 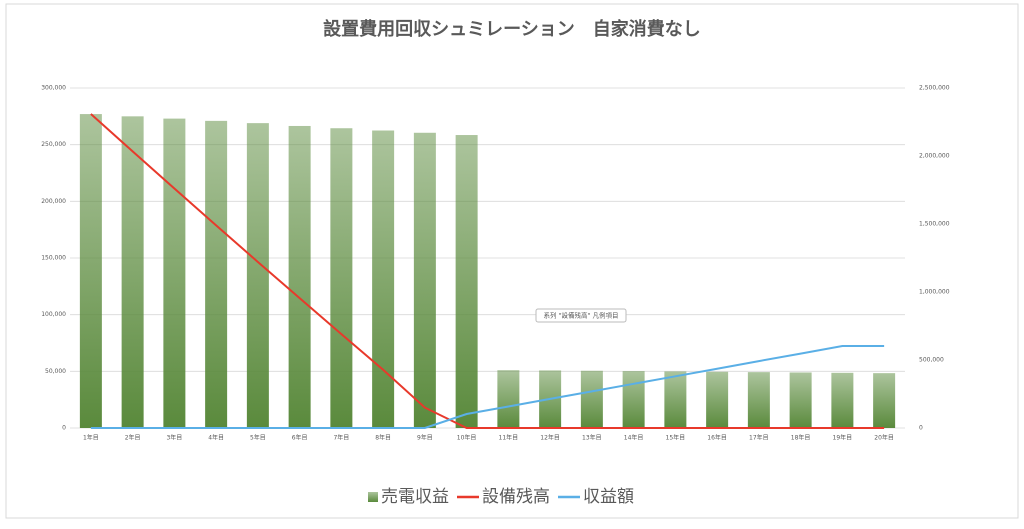 I want to click on x-tick-label: 7年目, so click(x=341, y=438).